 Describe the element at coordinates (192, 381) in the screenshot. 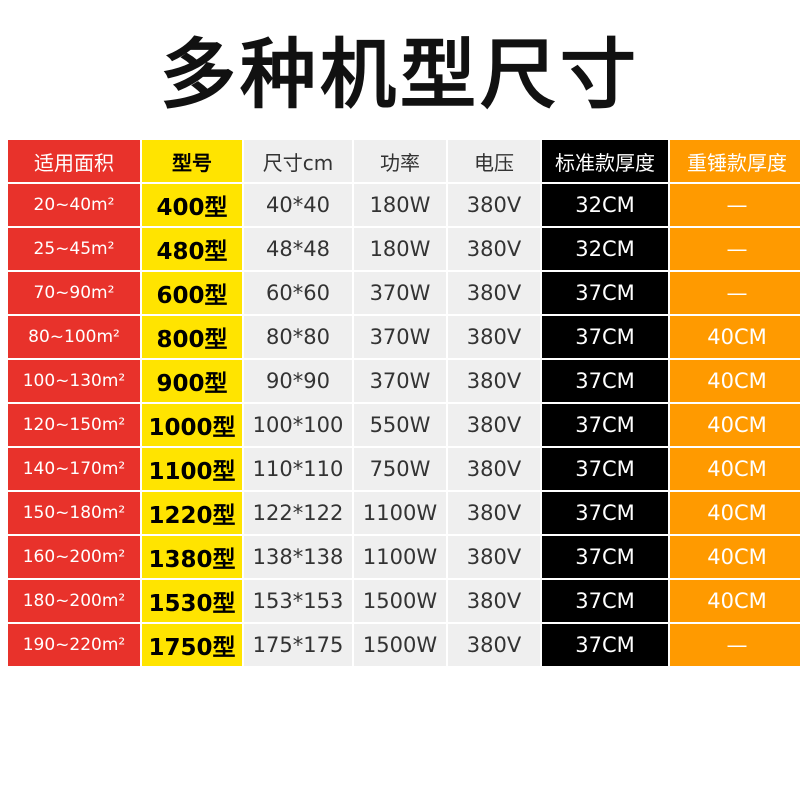

I see `table-cell: 900型` at that location.